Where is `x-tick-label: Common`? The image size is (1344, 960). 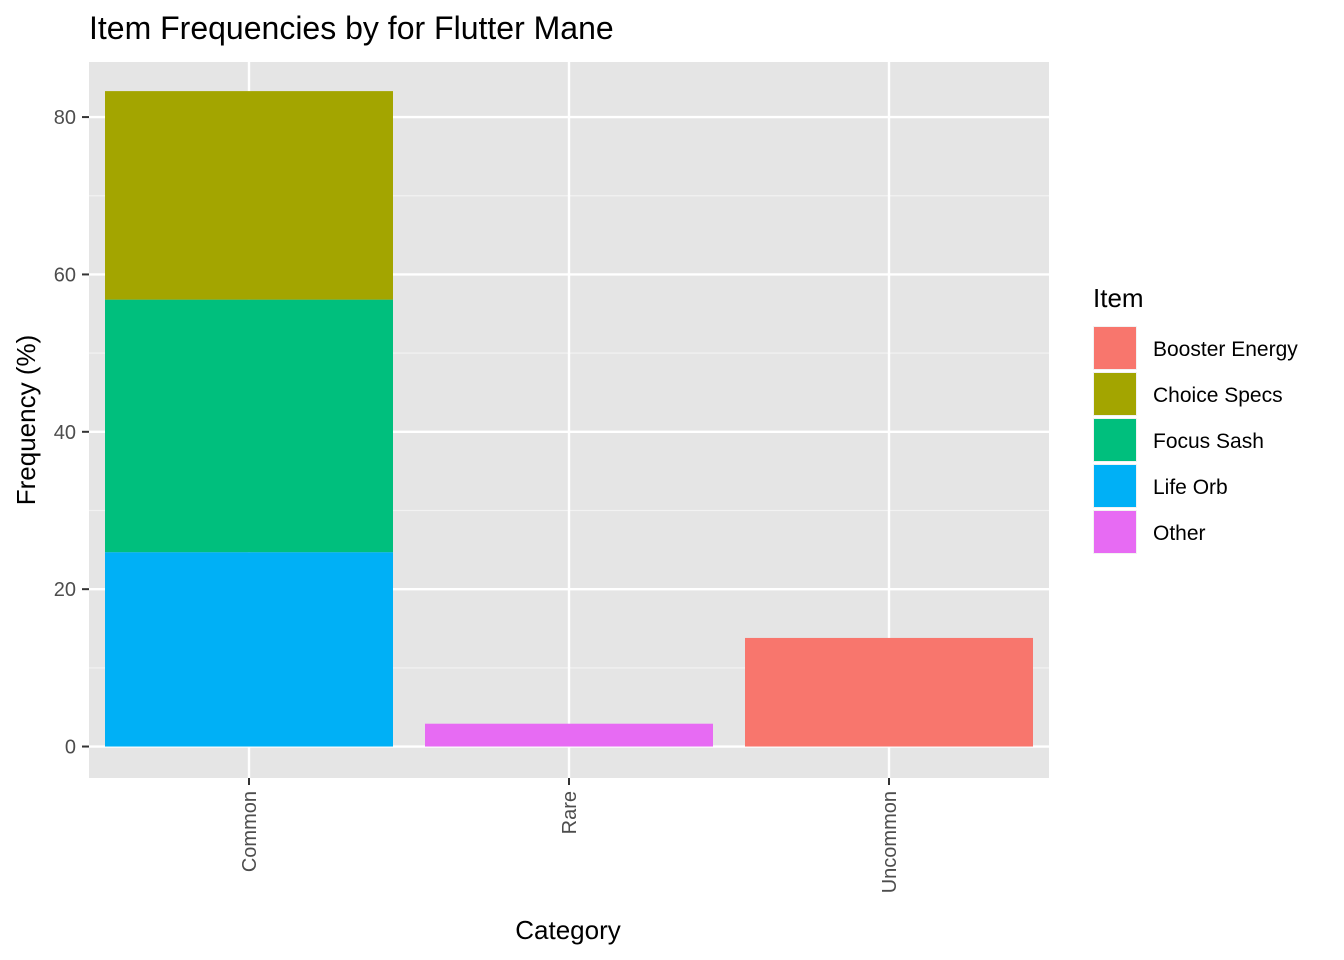 x-tick-label: Common is located at coordinates (250, 831).